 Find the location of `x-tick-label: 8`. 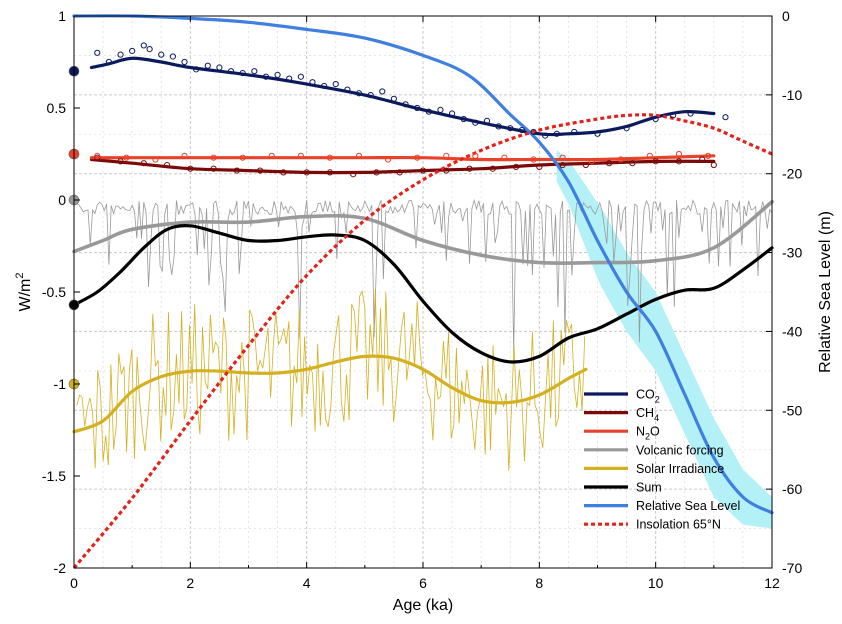

x-tick-label: 8 is located at coordinates (539, 583).